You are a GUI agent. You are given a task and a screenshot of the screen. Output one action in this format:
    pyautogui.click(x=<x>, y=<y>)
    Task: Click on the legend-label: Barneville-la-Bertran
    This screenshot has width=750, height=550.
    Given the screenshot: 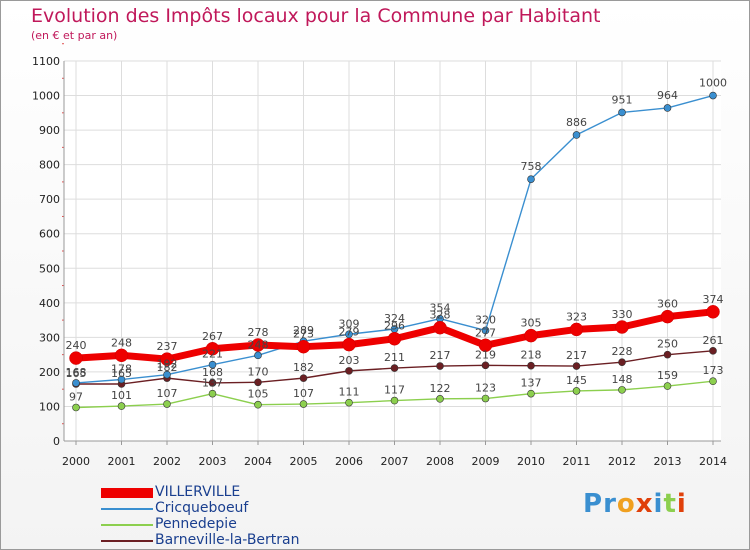 What is the action you would take?
    pyautogui.click(x=227, y=540)
    